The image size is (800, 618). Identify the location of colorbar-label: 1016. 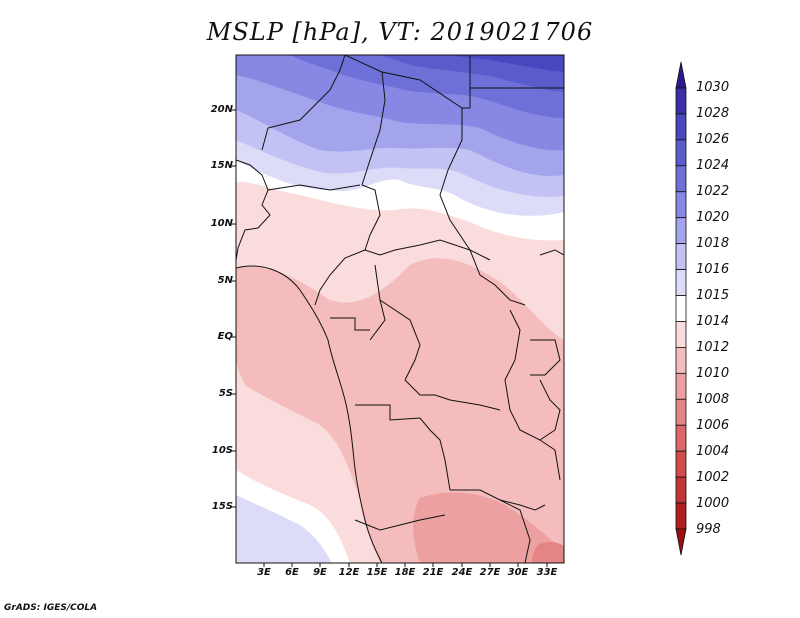
(713, 269).